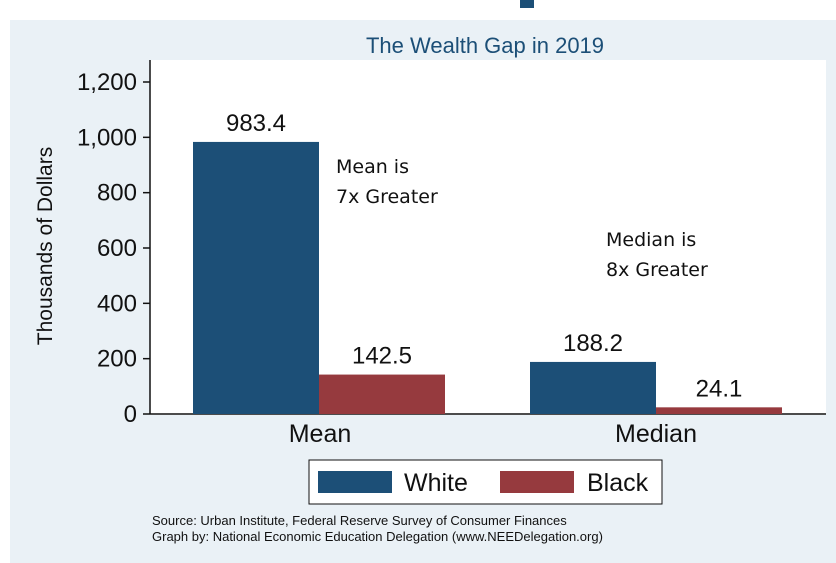  I want to click on data-label-black-median: 24.1, so click(719, 388).